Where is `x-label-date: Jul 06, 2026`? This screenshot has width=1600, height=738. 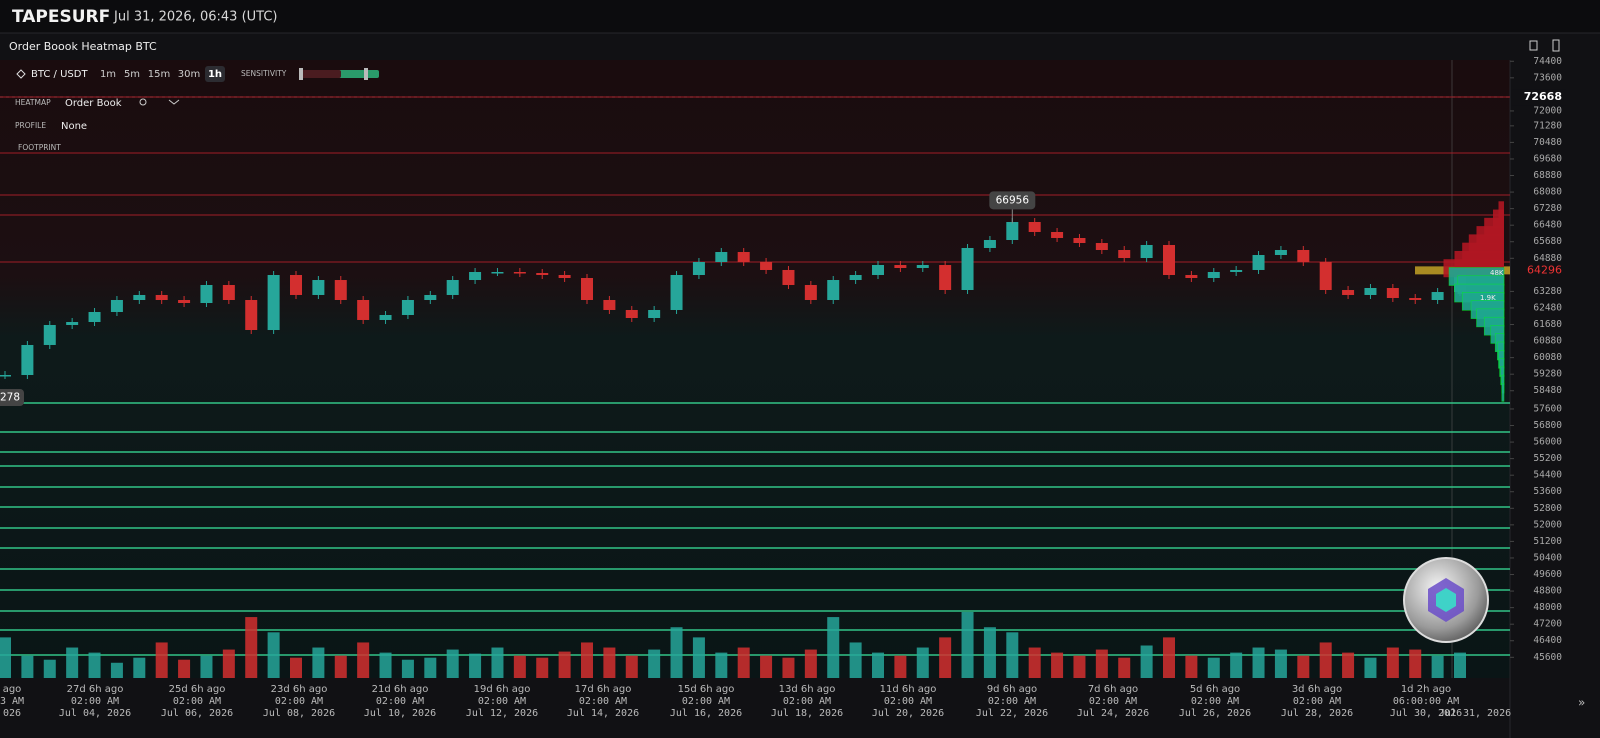 x-label-date: Jul 06, 2026 is located at coordinates (197, 713).